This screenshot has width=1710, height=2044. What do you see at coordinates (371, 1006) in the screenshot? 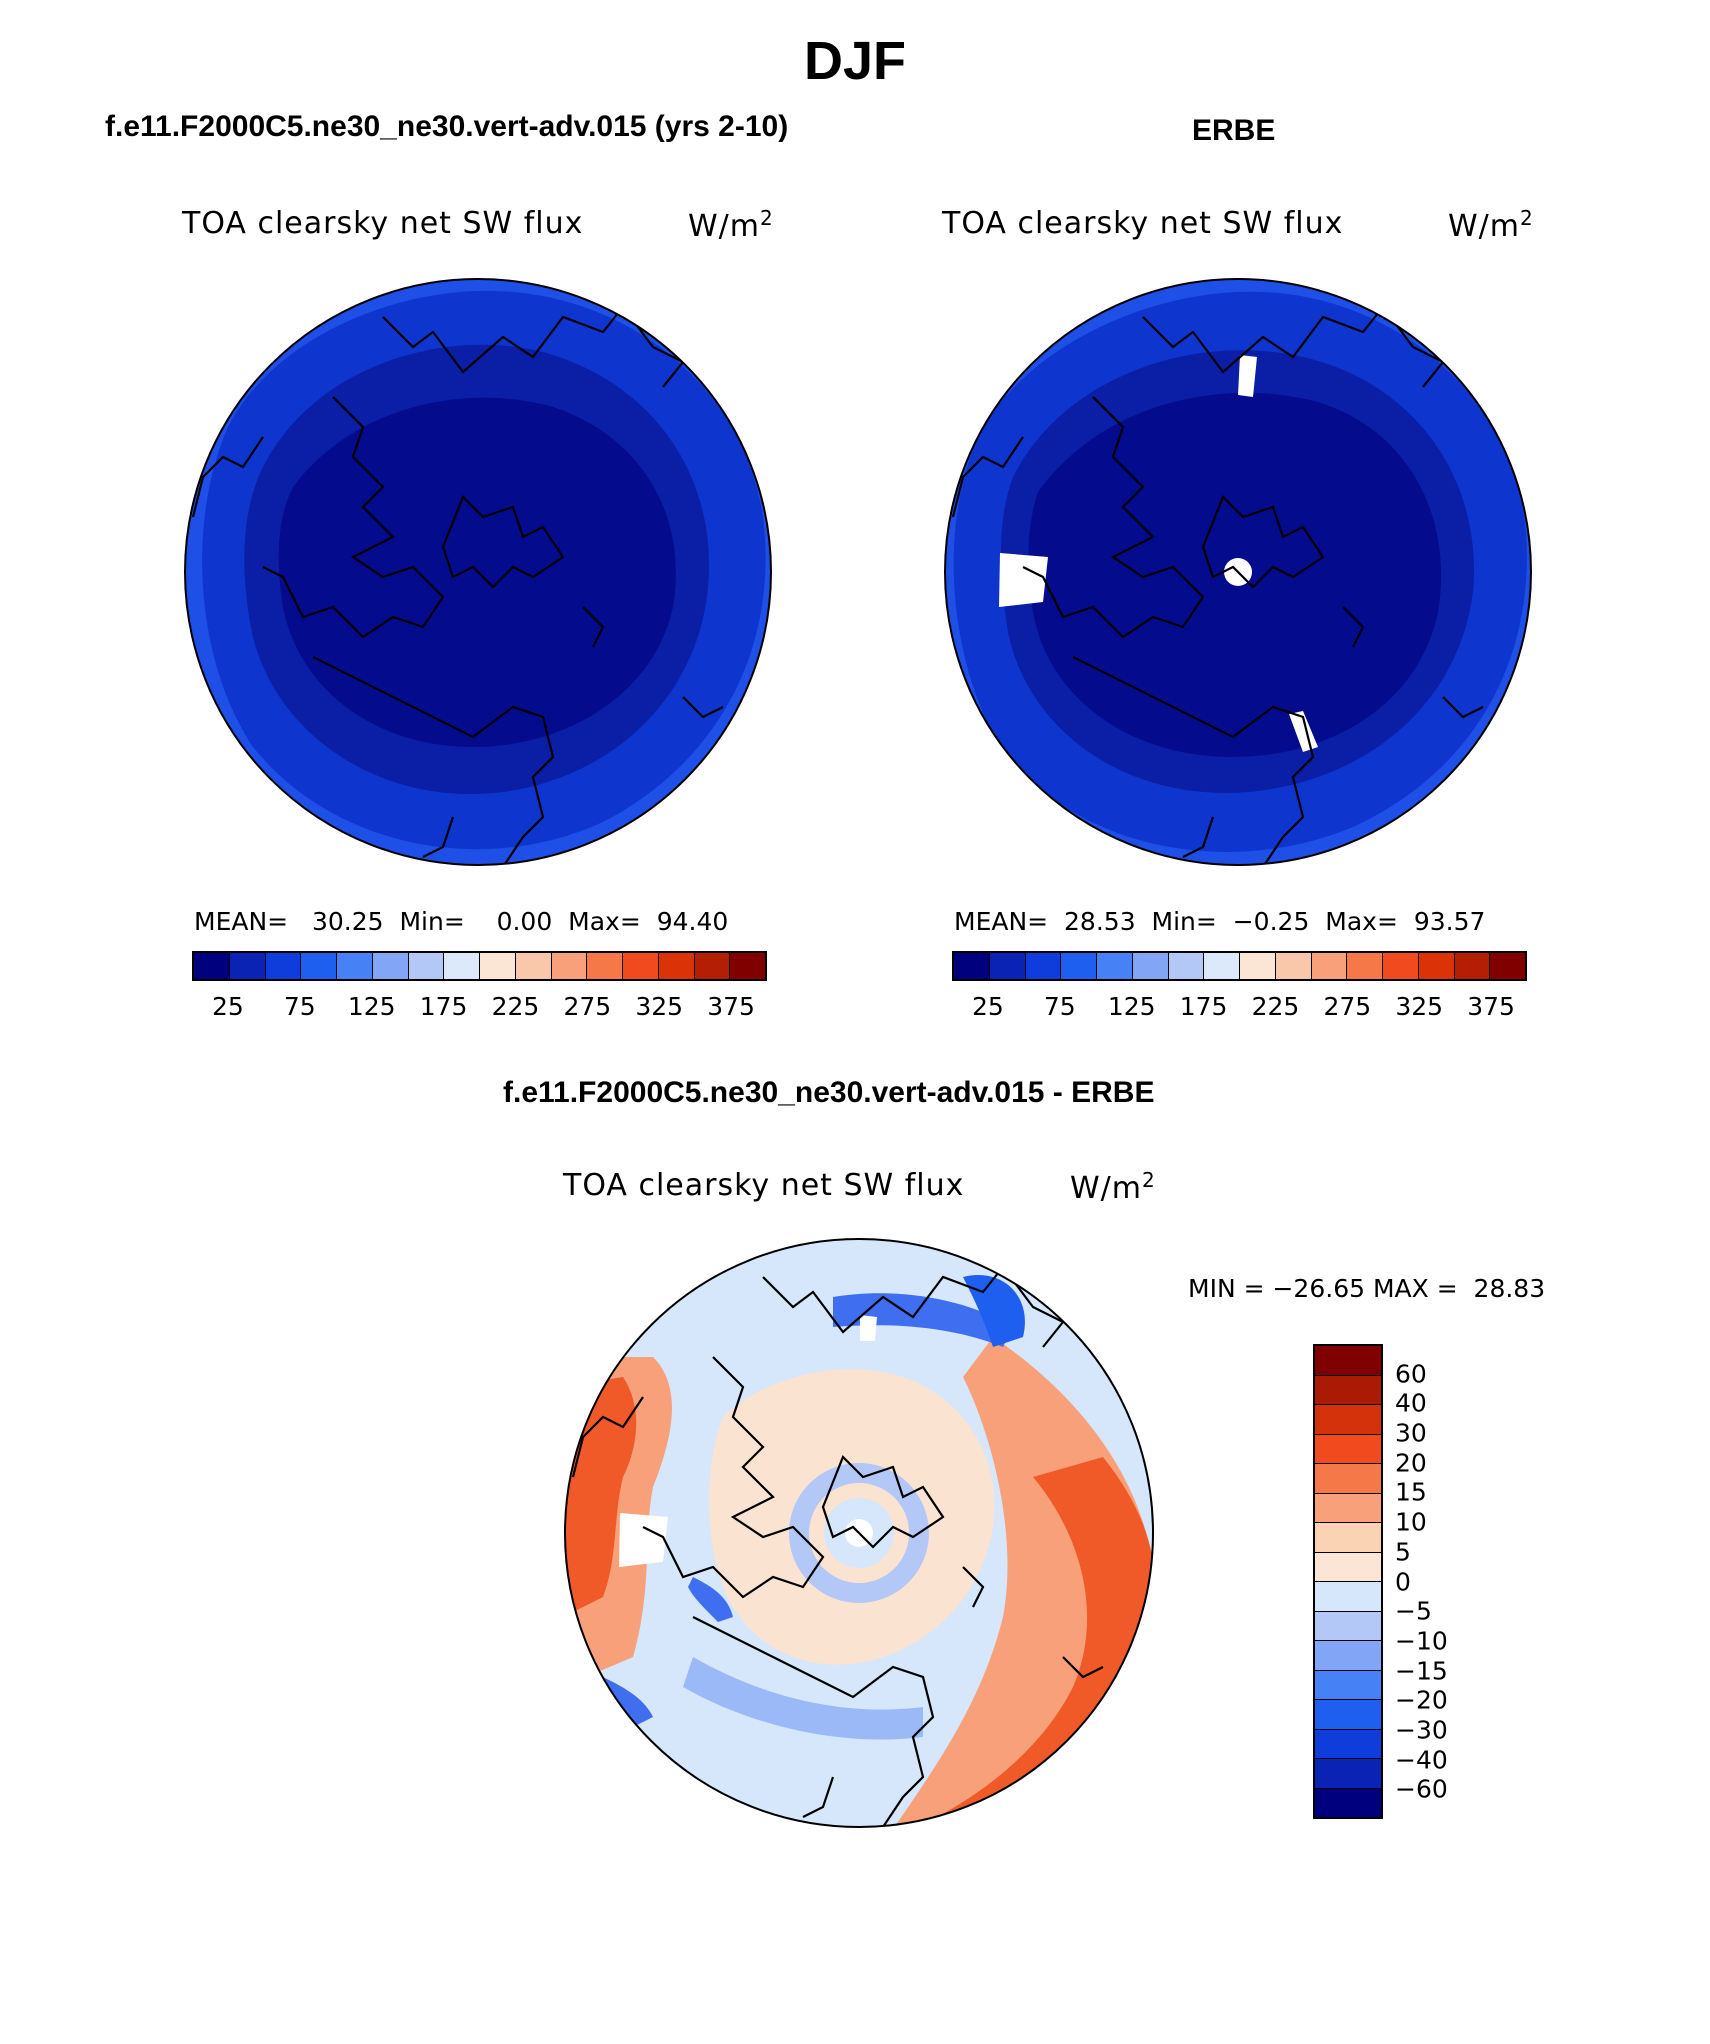
I see `colorbar-tick-label: 125` at bounding box center [371, 1006].